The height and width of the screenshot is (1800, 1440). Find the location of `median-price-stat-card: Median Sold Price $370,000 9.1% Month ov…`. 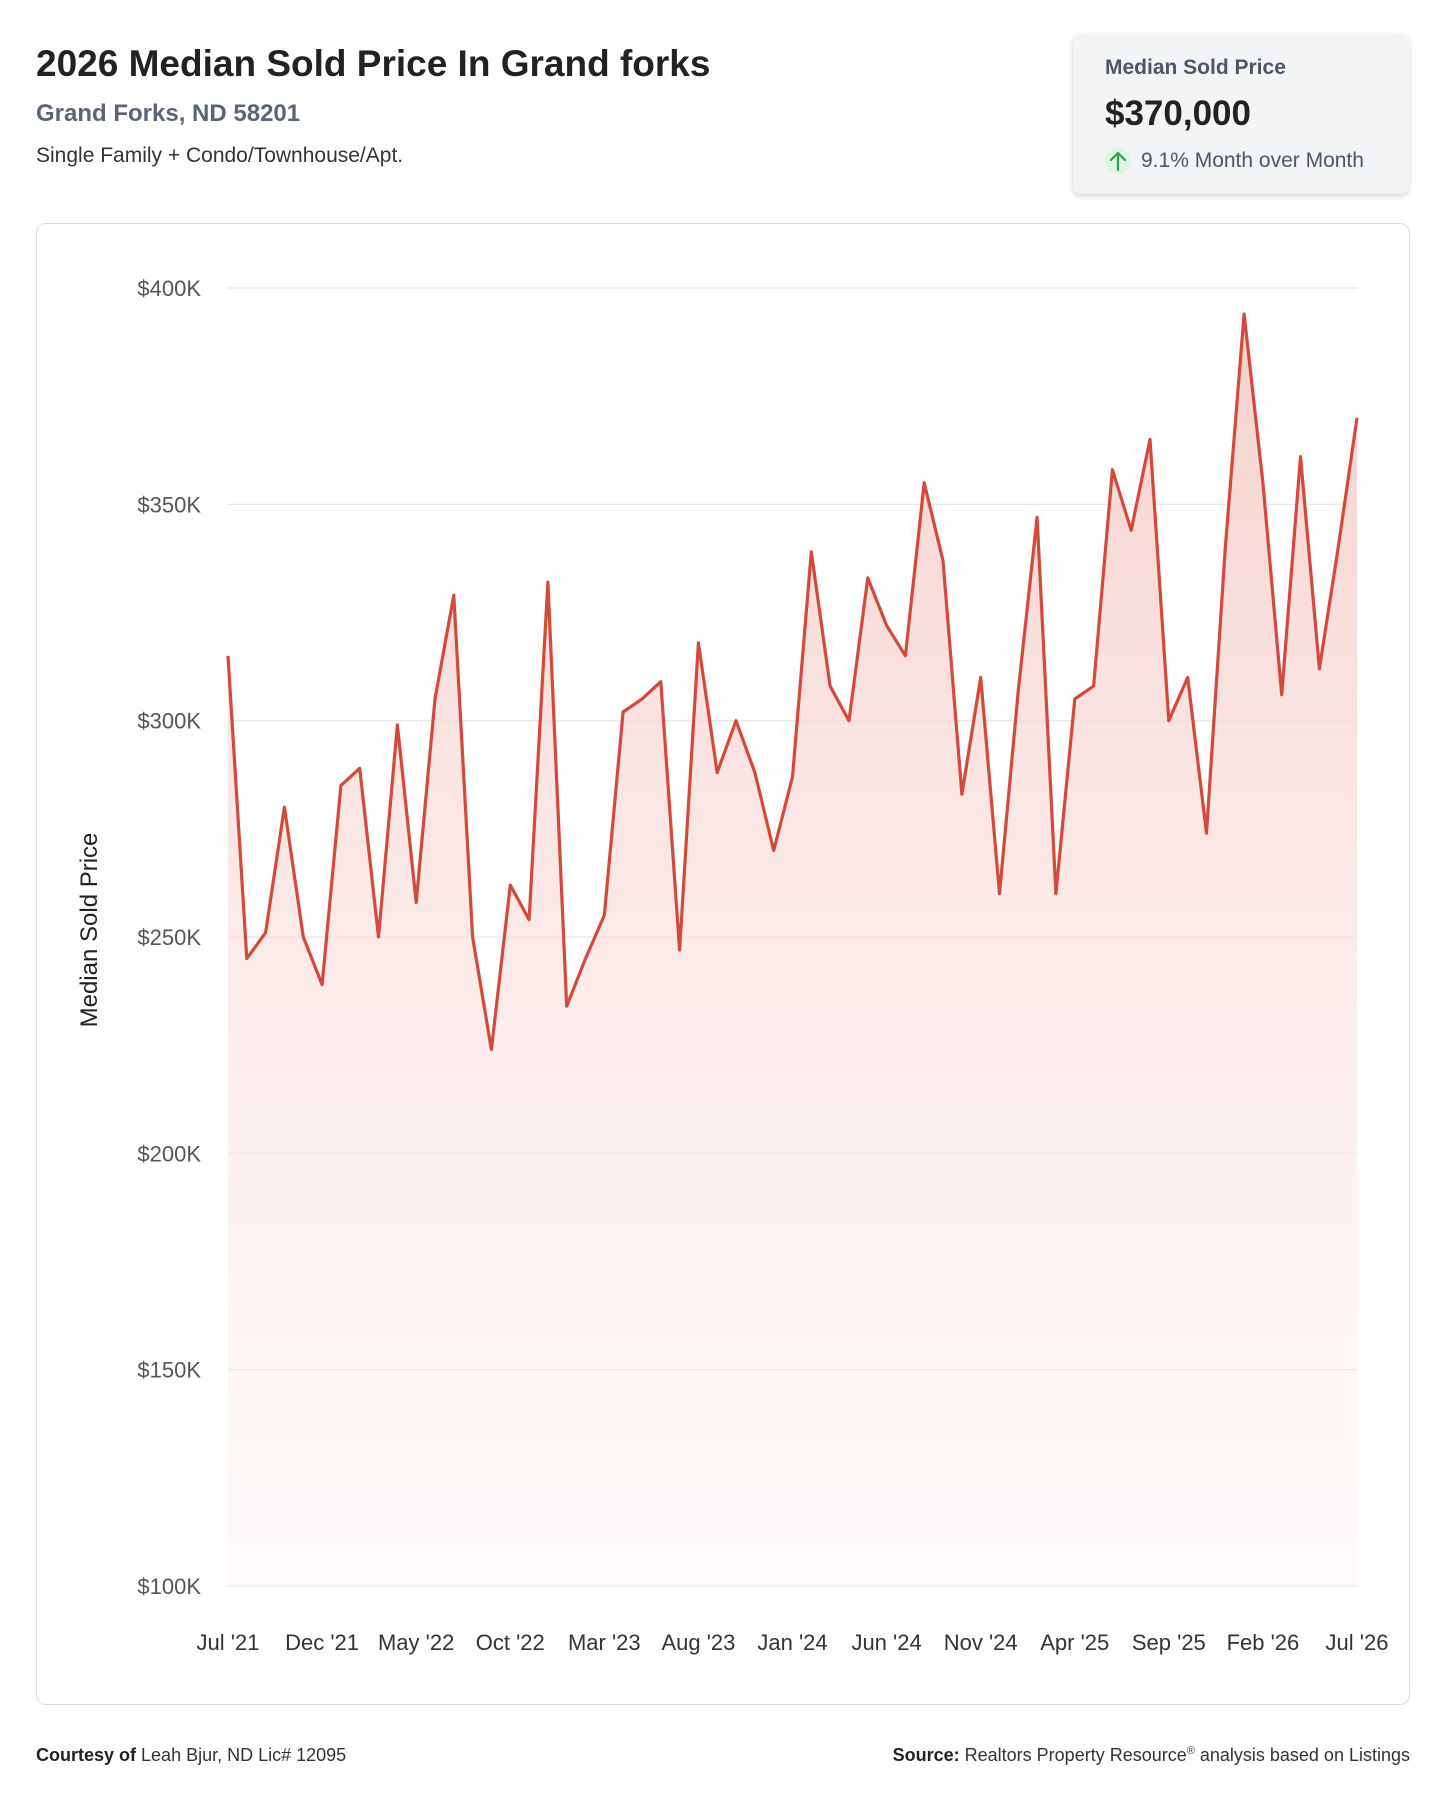

median-price-stat-card: Median Sold Price $370,000 9.1% Month ov… is located at coordinates (1241, 114).